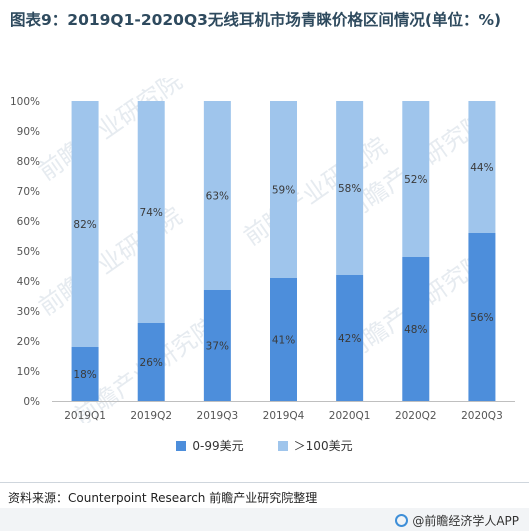  I want to click on x-tick-label: 2019Q1, so click(85, 416).